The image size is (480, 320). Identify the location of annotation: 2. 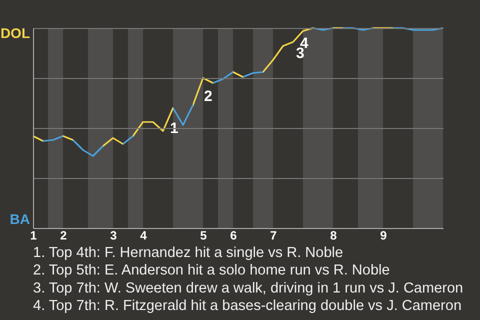
(208, 96).